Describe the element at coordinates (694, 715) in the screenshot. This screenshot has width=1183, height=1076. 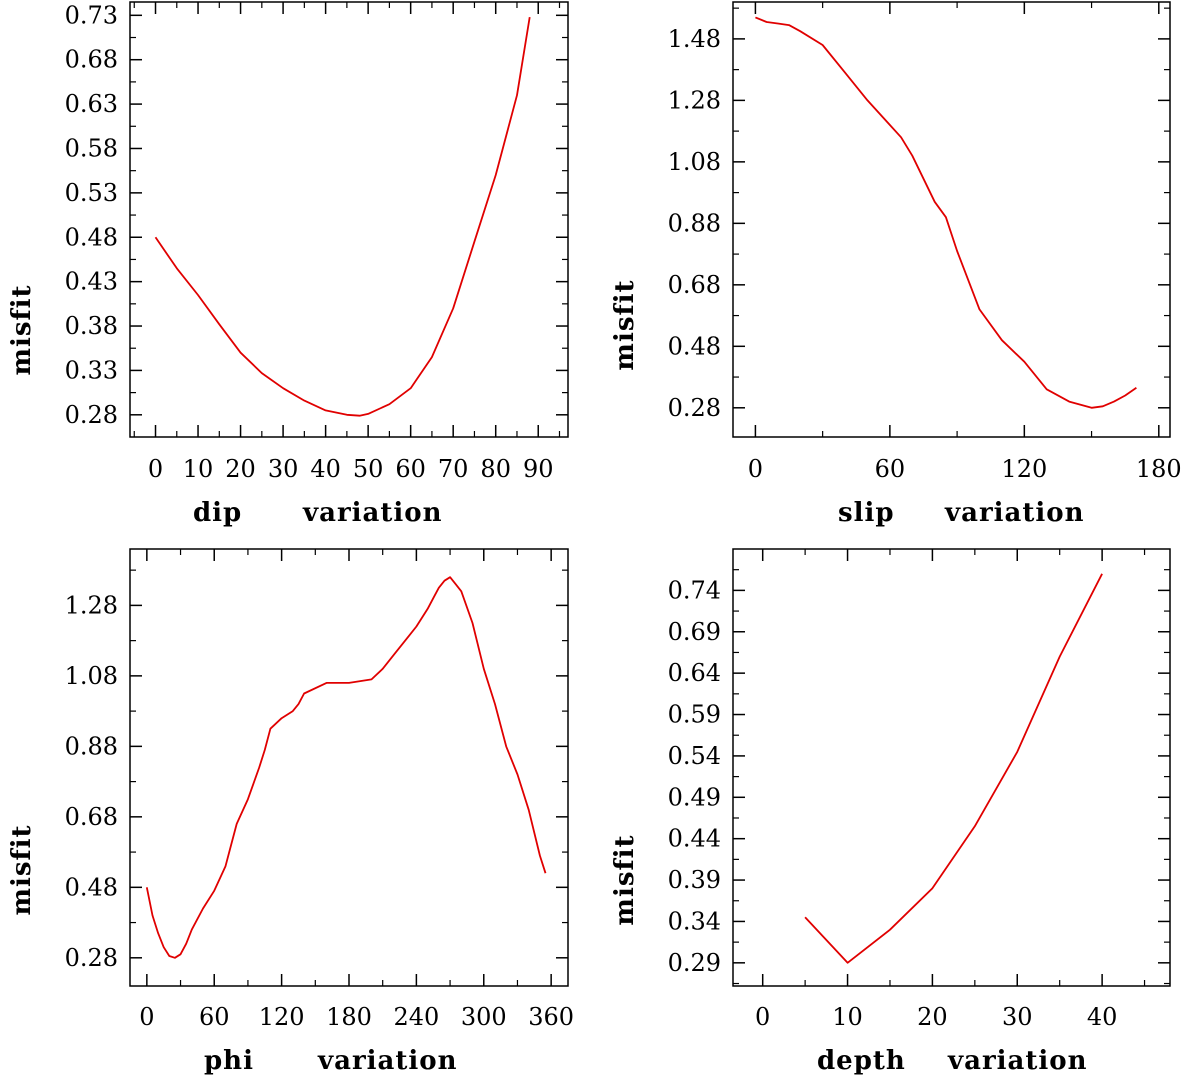
I see `y-tick-label: 0.59` at that location.